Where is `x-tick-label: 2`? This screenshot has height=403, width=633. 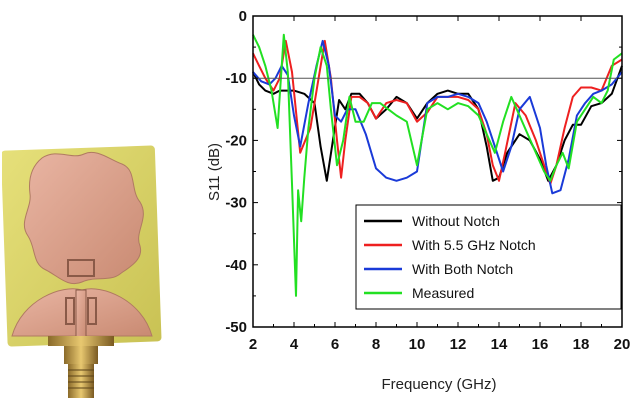
x-tick-label: 2 is located at coordinates (253, 344).